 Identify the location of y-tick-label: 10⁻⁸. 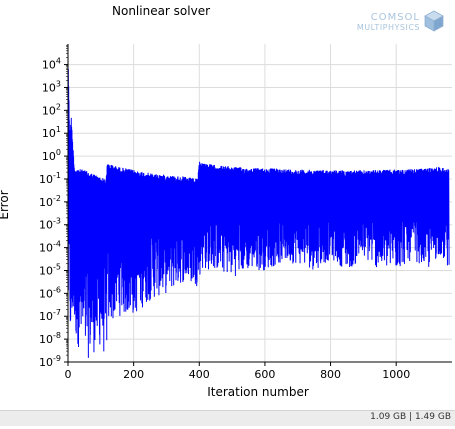
(50, 338).